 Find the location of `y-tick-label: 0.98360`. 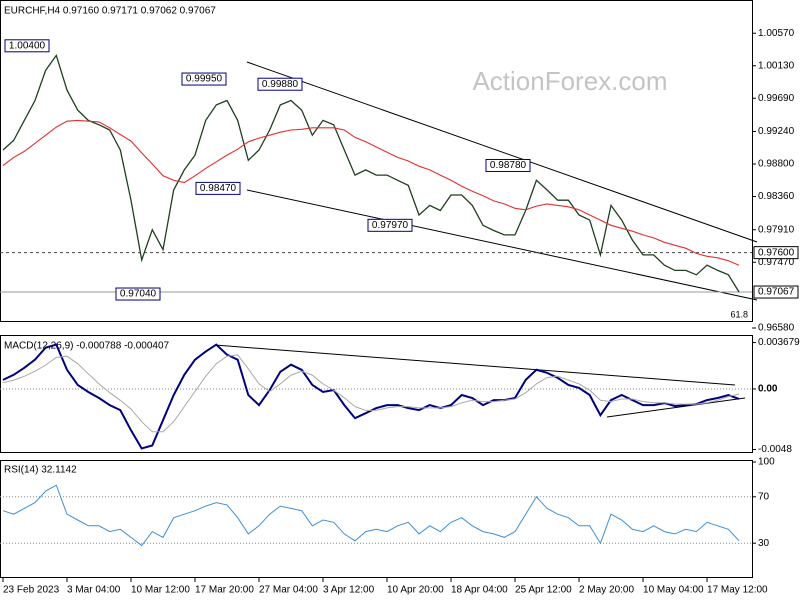

y-tick-label: 0.98360 is located at coordinates (776, 196).